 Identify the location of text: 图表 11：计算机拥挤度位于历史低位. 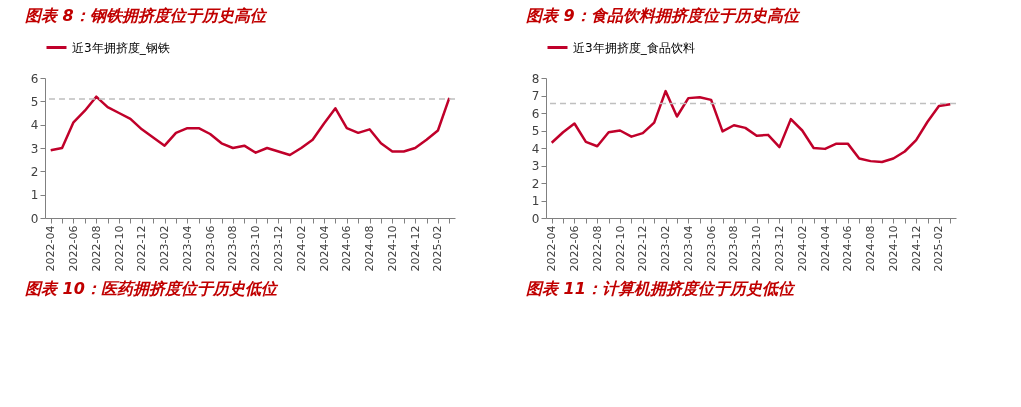
(661, 288).